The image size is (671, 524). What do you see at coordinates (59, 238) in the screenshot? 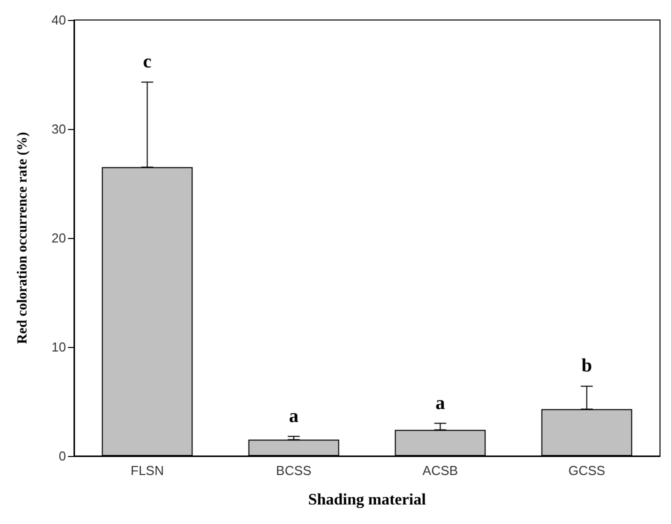
I see `y-tick-label: 20` at bounding box center [59, 238].